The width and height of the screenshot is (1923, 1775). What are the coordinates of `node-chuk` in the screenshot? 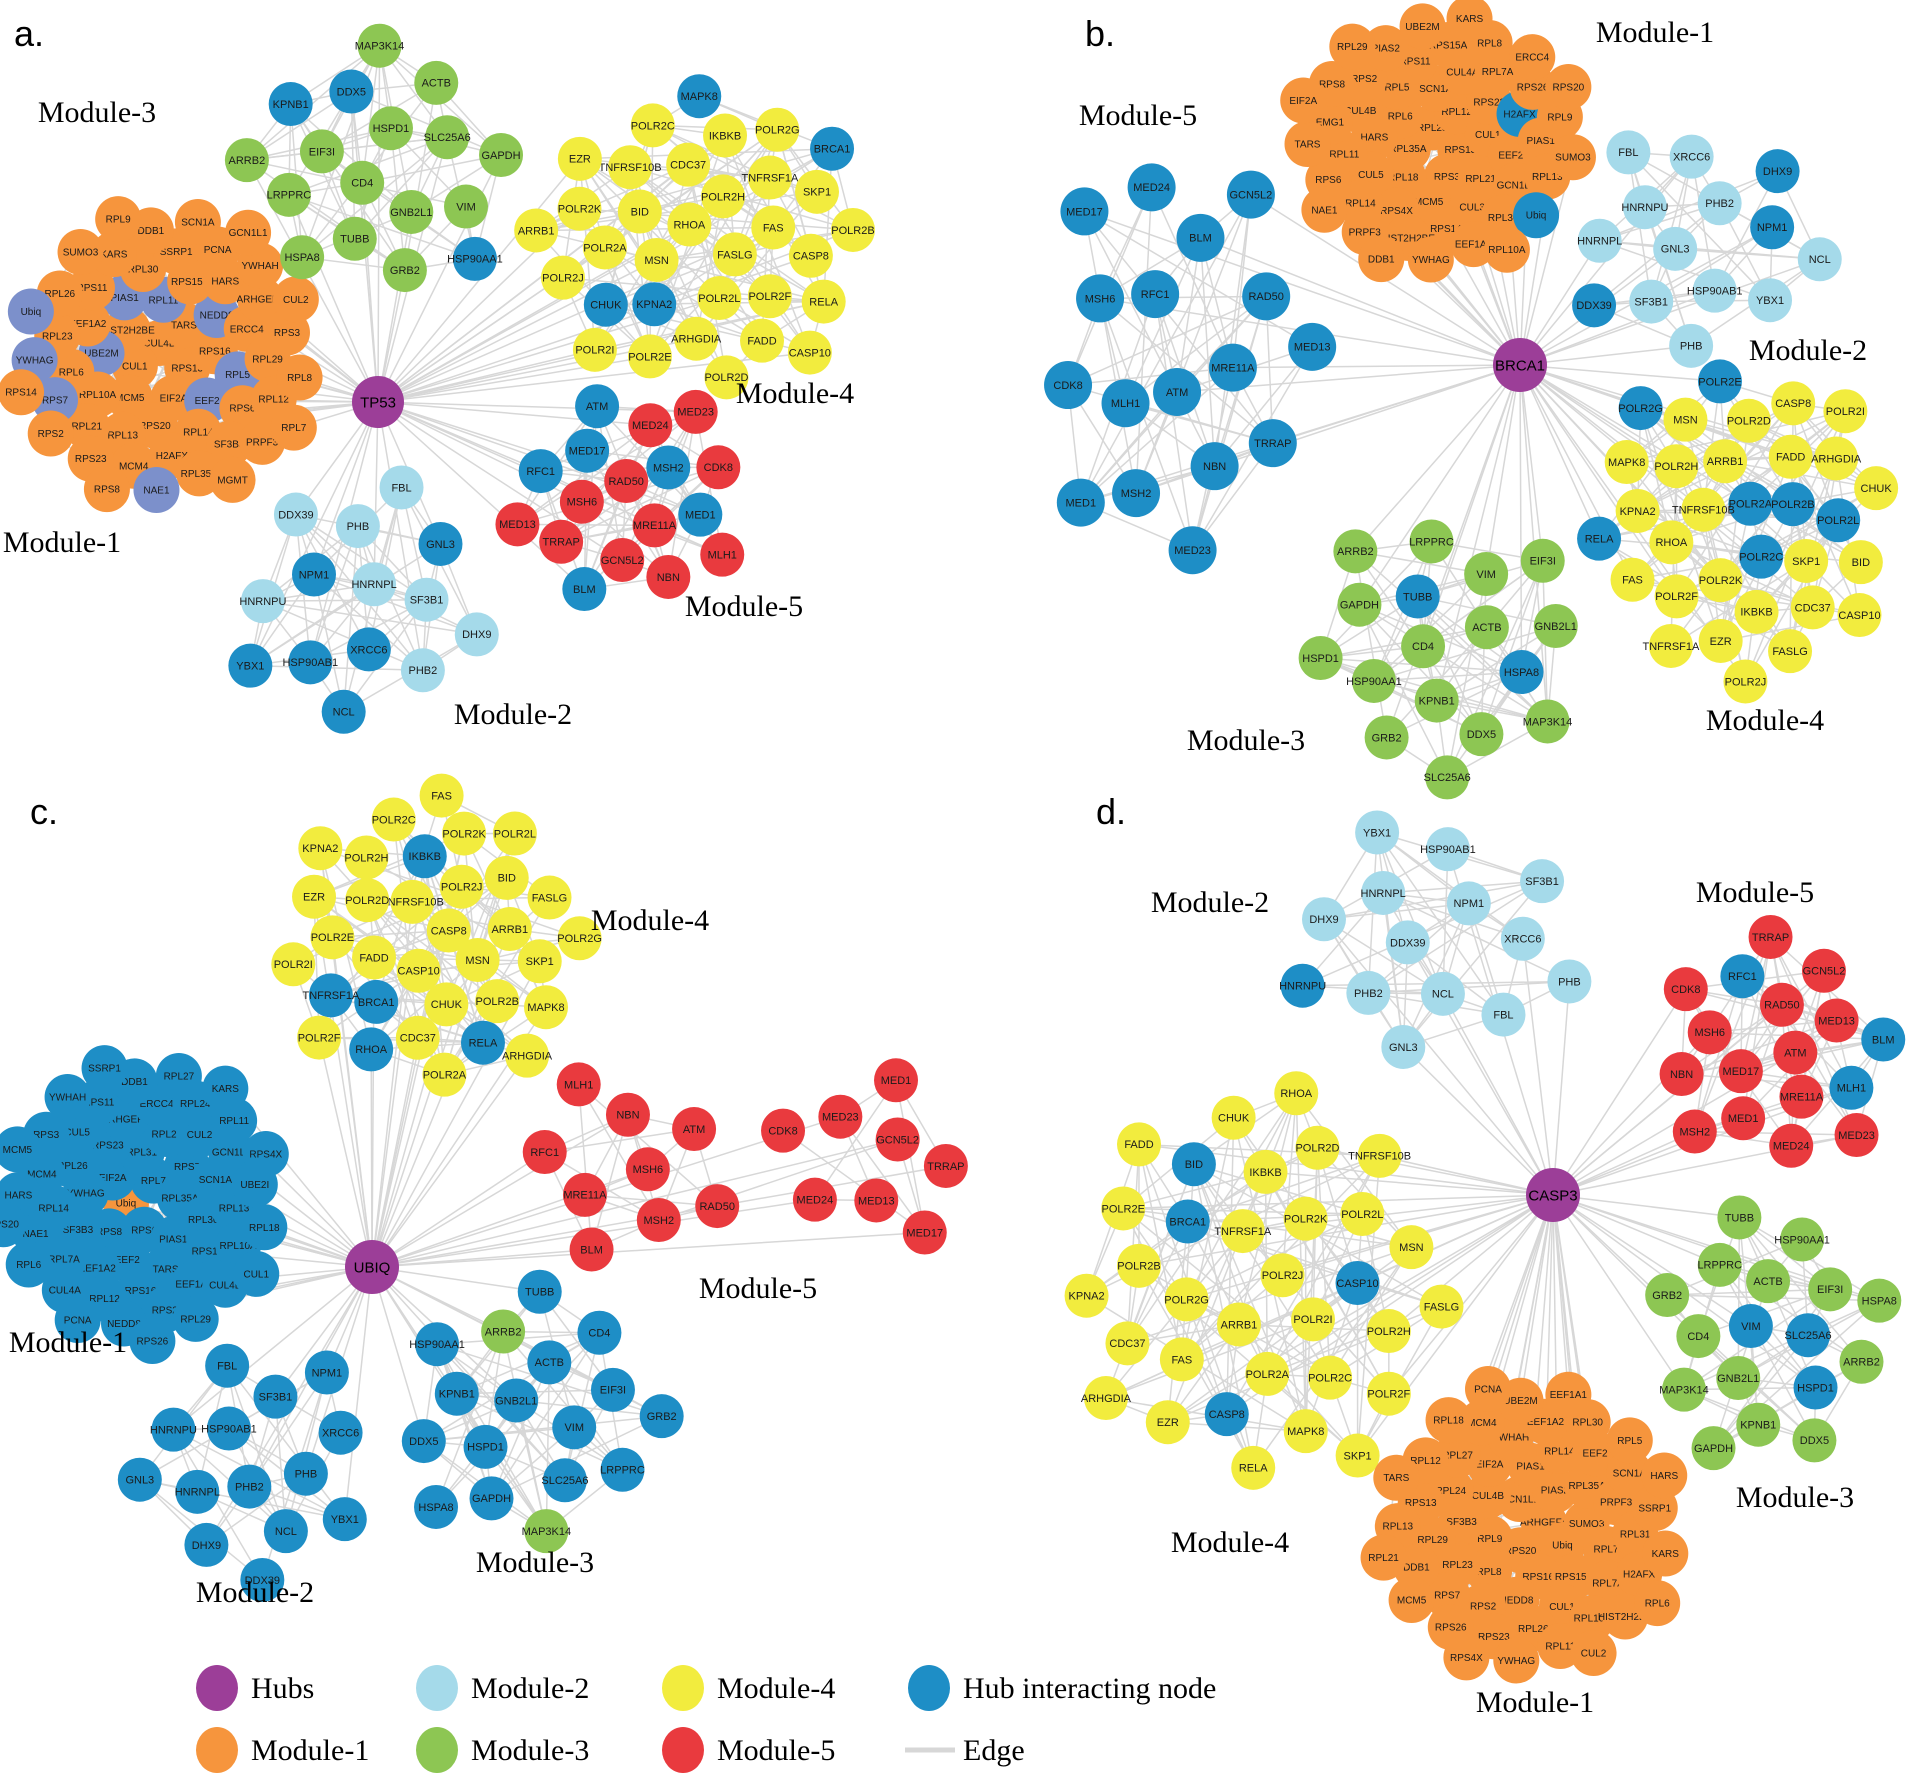 It's located at (605, 304).